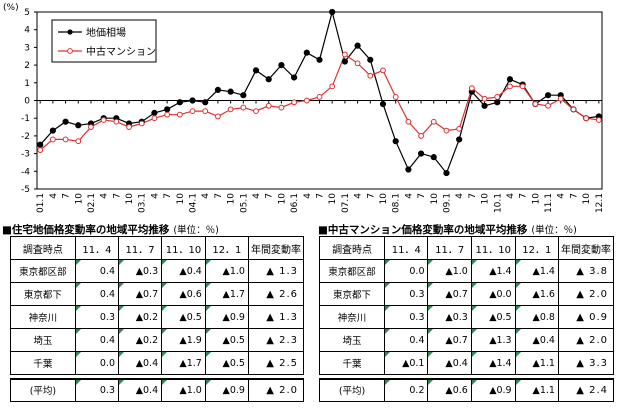 This screenshot has width=622, height=417. What do you see at coordinates (117, 196) in the screenshot?
I see `x-tick-label: 7` at bounding box center [117, 196].